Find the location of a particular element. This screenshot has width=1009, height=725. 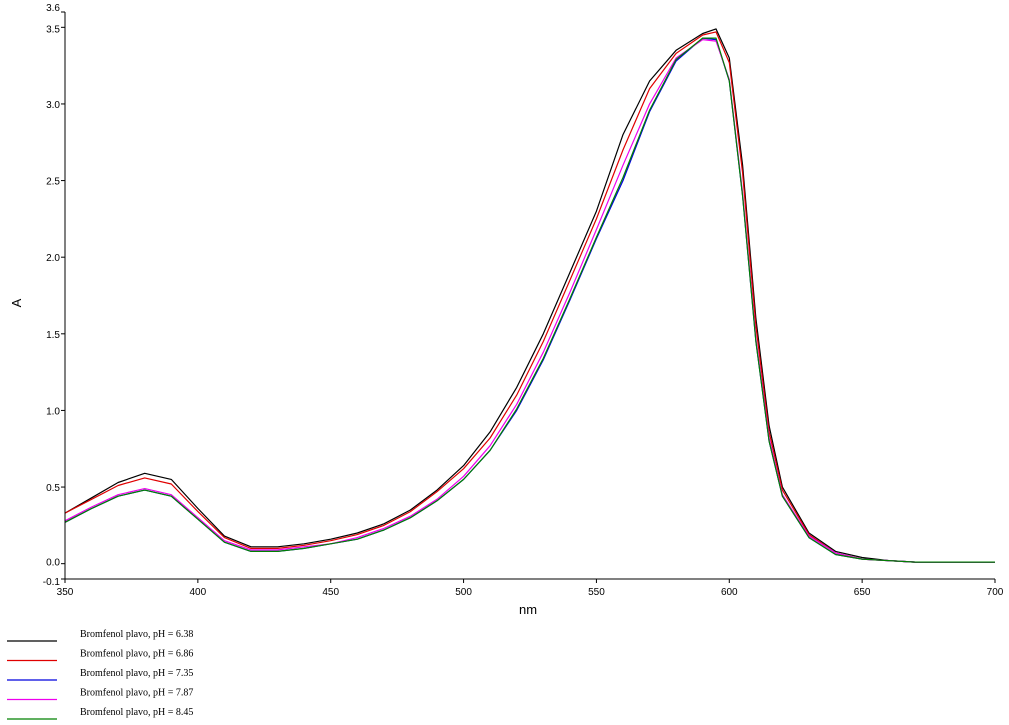

y-tick-label: 0.0 is located at coordinates (53, 563).